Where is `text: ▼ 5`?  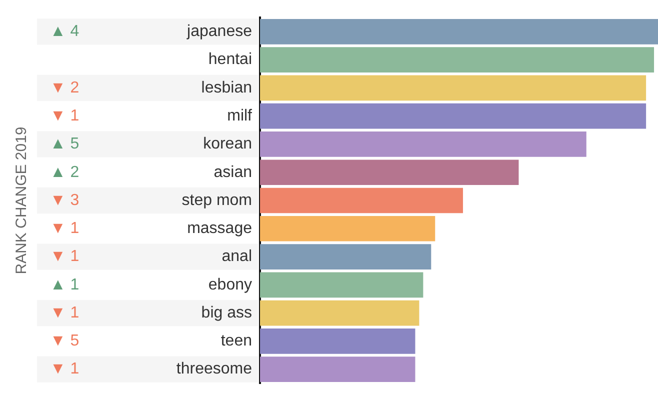 text: ▼ 5 is located at coordinates (65, 341).